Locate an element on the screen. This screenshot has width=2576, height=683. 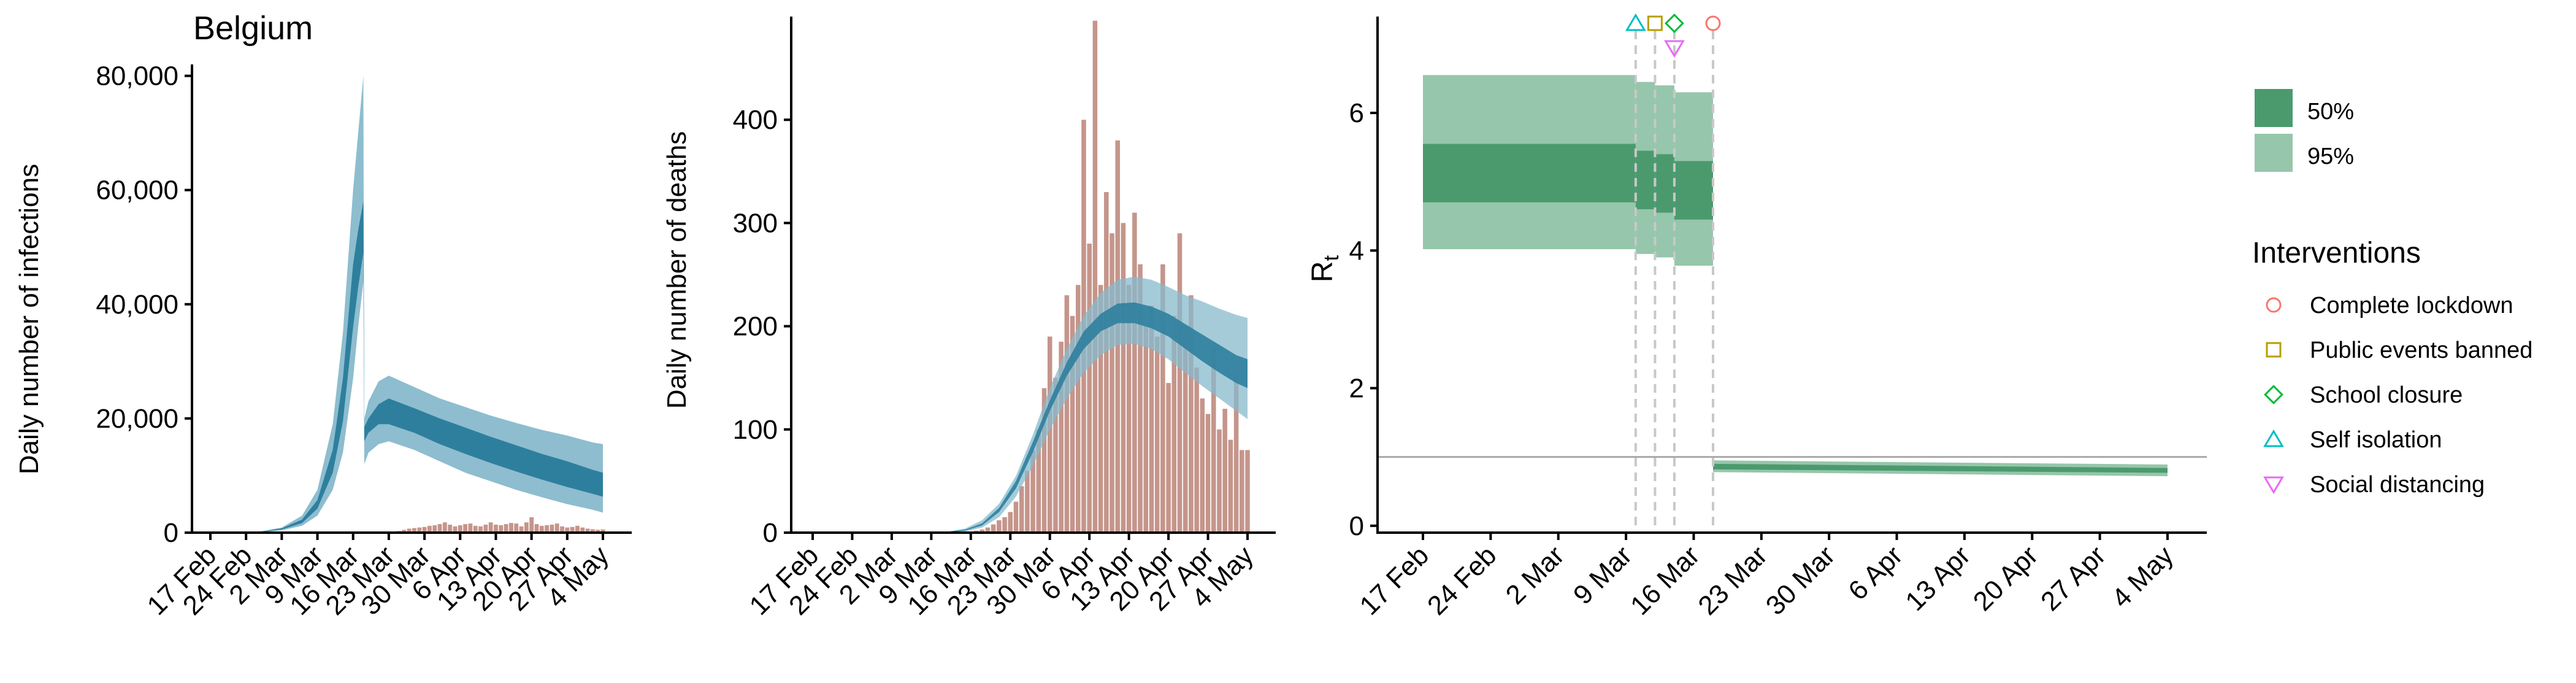
legend-label-50: 50% is located at coordinates (2330, 112).